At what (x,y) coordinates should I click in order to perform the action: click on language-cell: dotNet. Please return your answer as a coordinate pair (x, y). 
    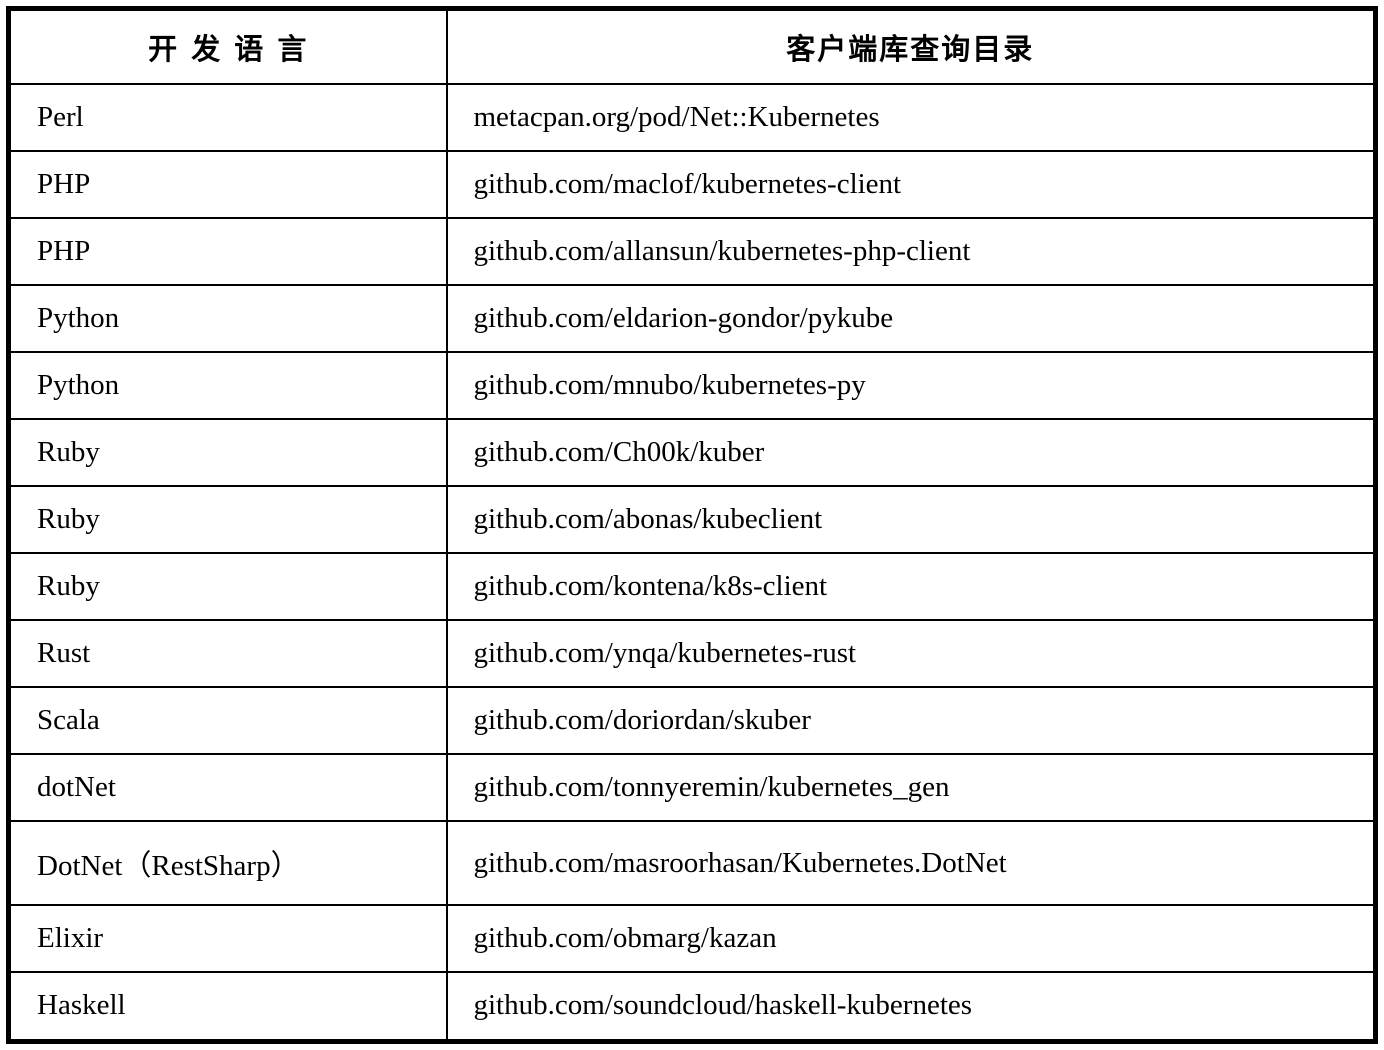
    Looking at the image, I should click on (227, 788).